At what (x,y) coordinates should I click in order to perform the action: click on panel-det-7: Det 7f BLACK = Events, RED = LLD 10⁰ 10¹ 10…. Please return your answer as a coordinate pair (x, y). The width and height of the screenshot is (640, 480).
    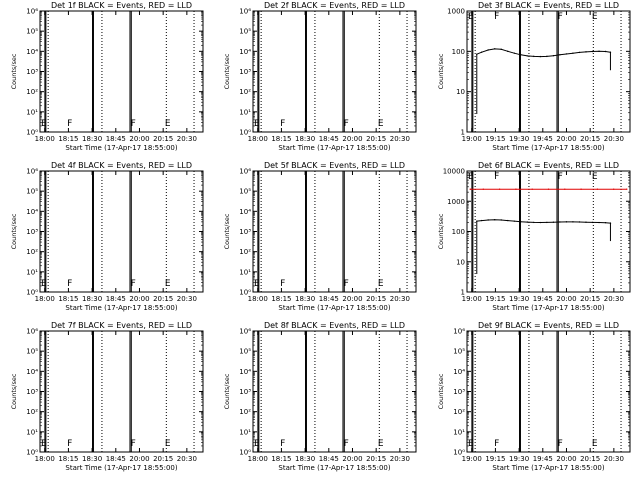
    Looking at the image, I should click on (107, 396).